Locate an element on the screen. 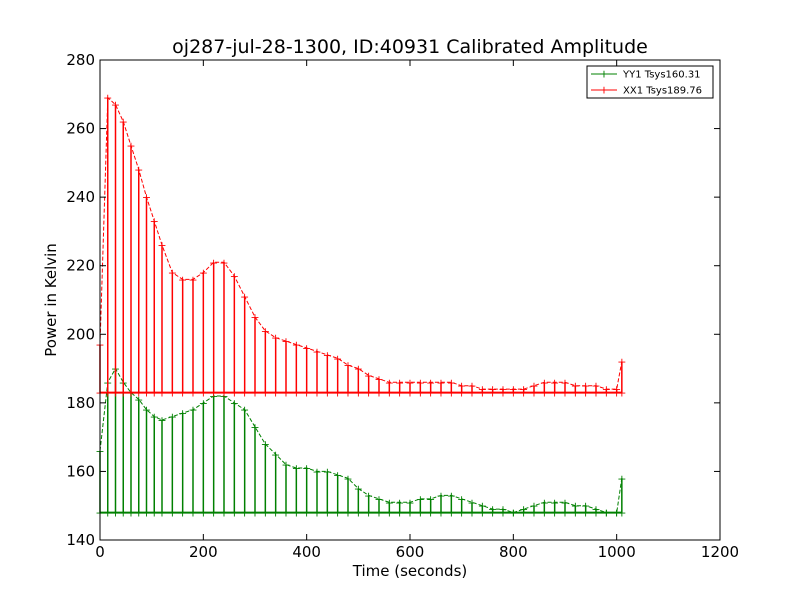 This screenshot has height=600, width=800. x-tick-label: 400 is located at coordinates (306, 552).